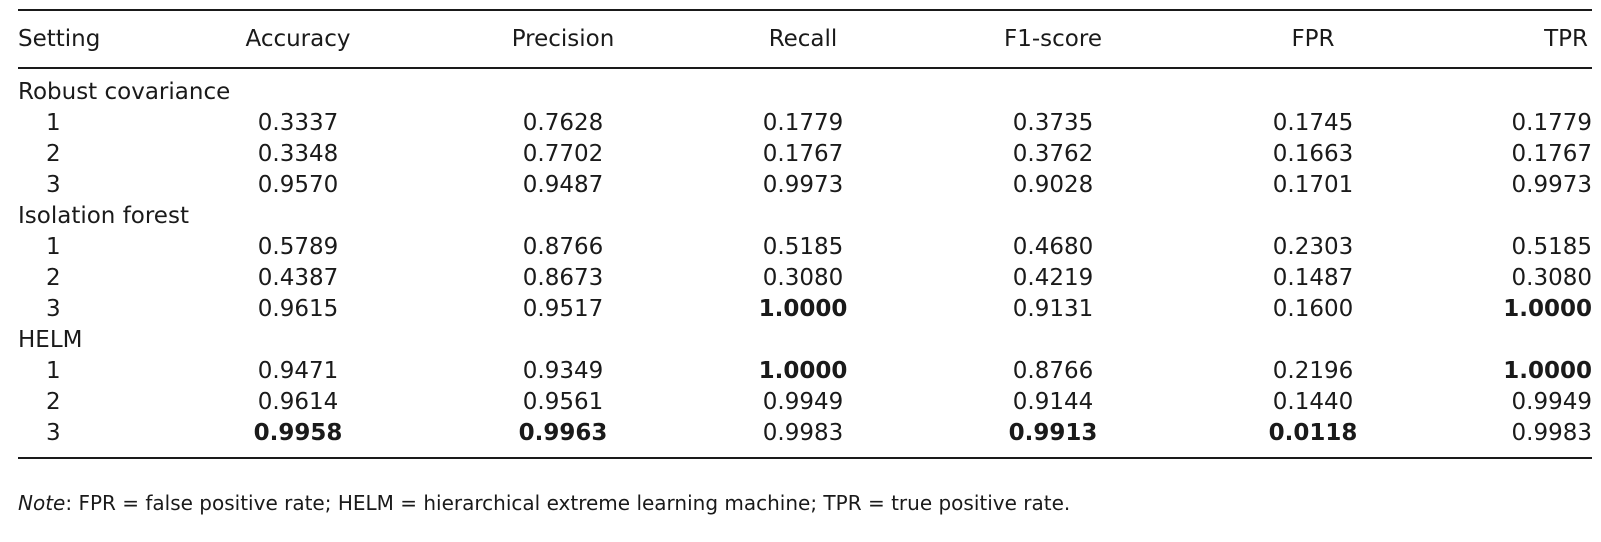 Image resolution: width=1601 pixels, height=542 pixels. I want to click on precision-cell: 0.9517, so click(563, 308).